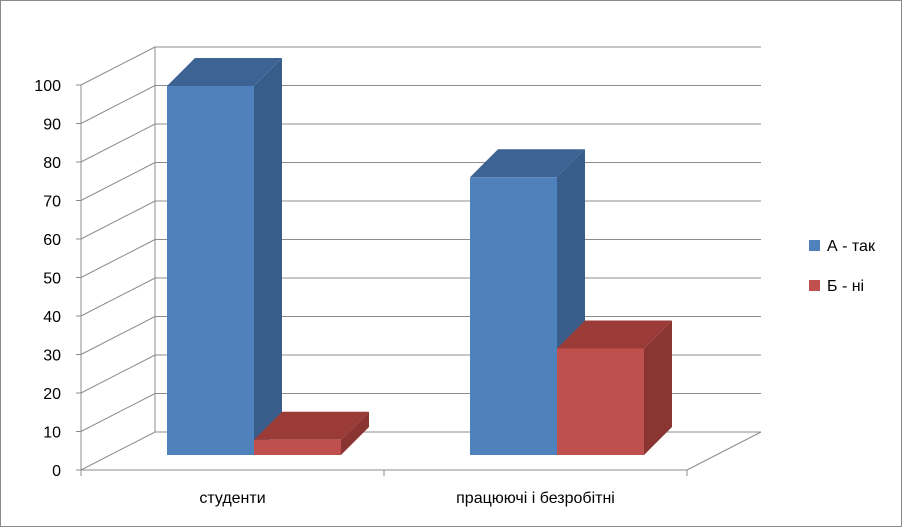 The image size is (902, 527). I want to click on y-tick-label: 60, so click(52, 240).